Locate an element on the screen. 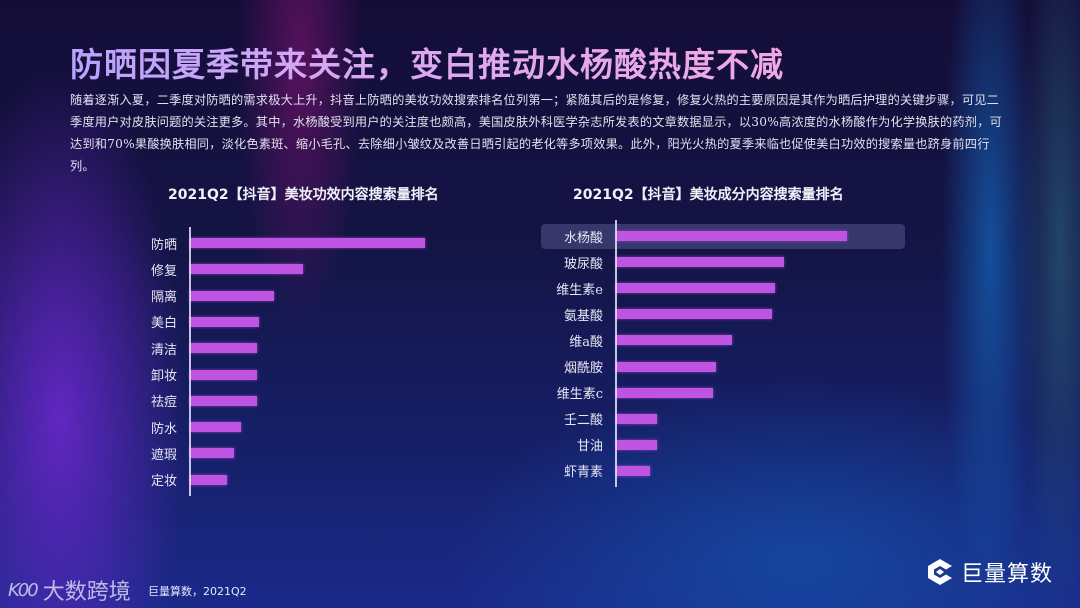 Image resolution: width=1080 pixels, height=608 pixels. page-title: 防晒因夏季带来关注，变白推动水杨酸热度不减 is located at coordinates (427, 62).